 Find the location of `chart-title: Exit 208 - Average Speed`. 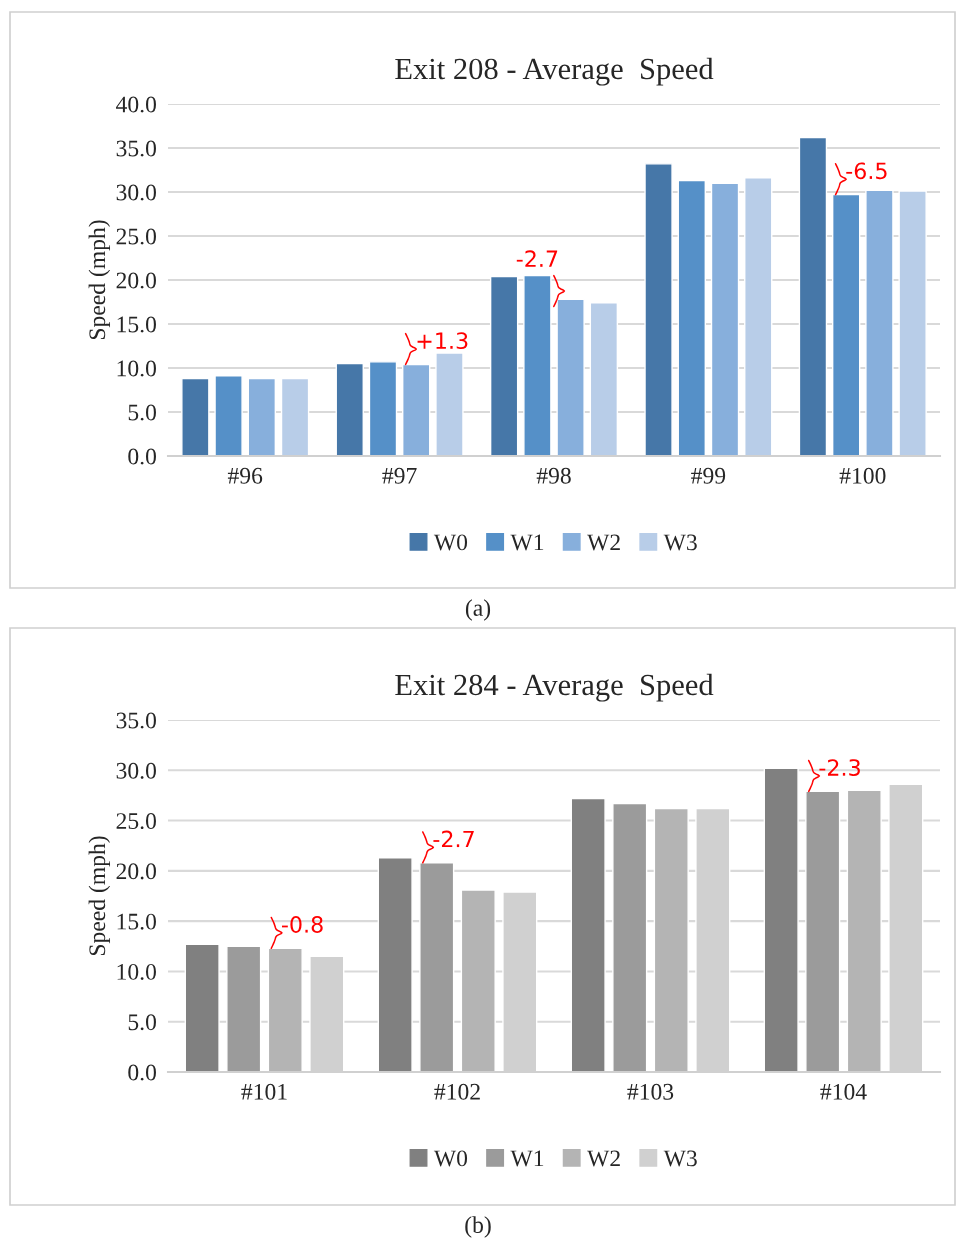

chart-title: Exit 208 - Average Speed is located at coordinates (554, 71).